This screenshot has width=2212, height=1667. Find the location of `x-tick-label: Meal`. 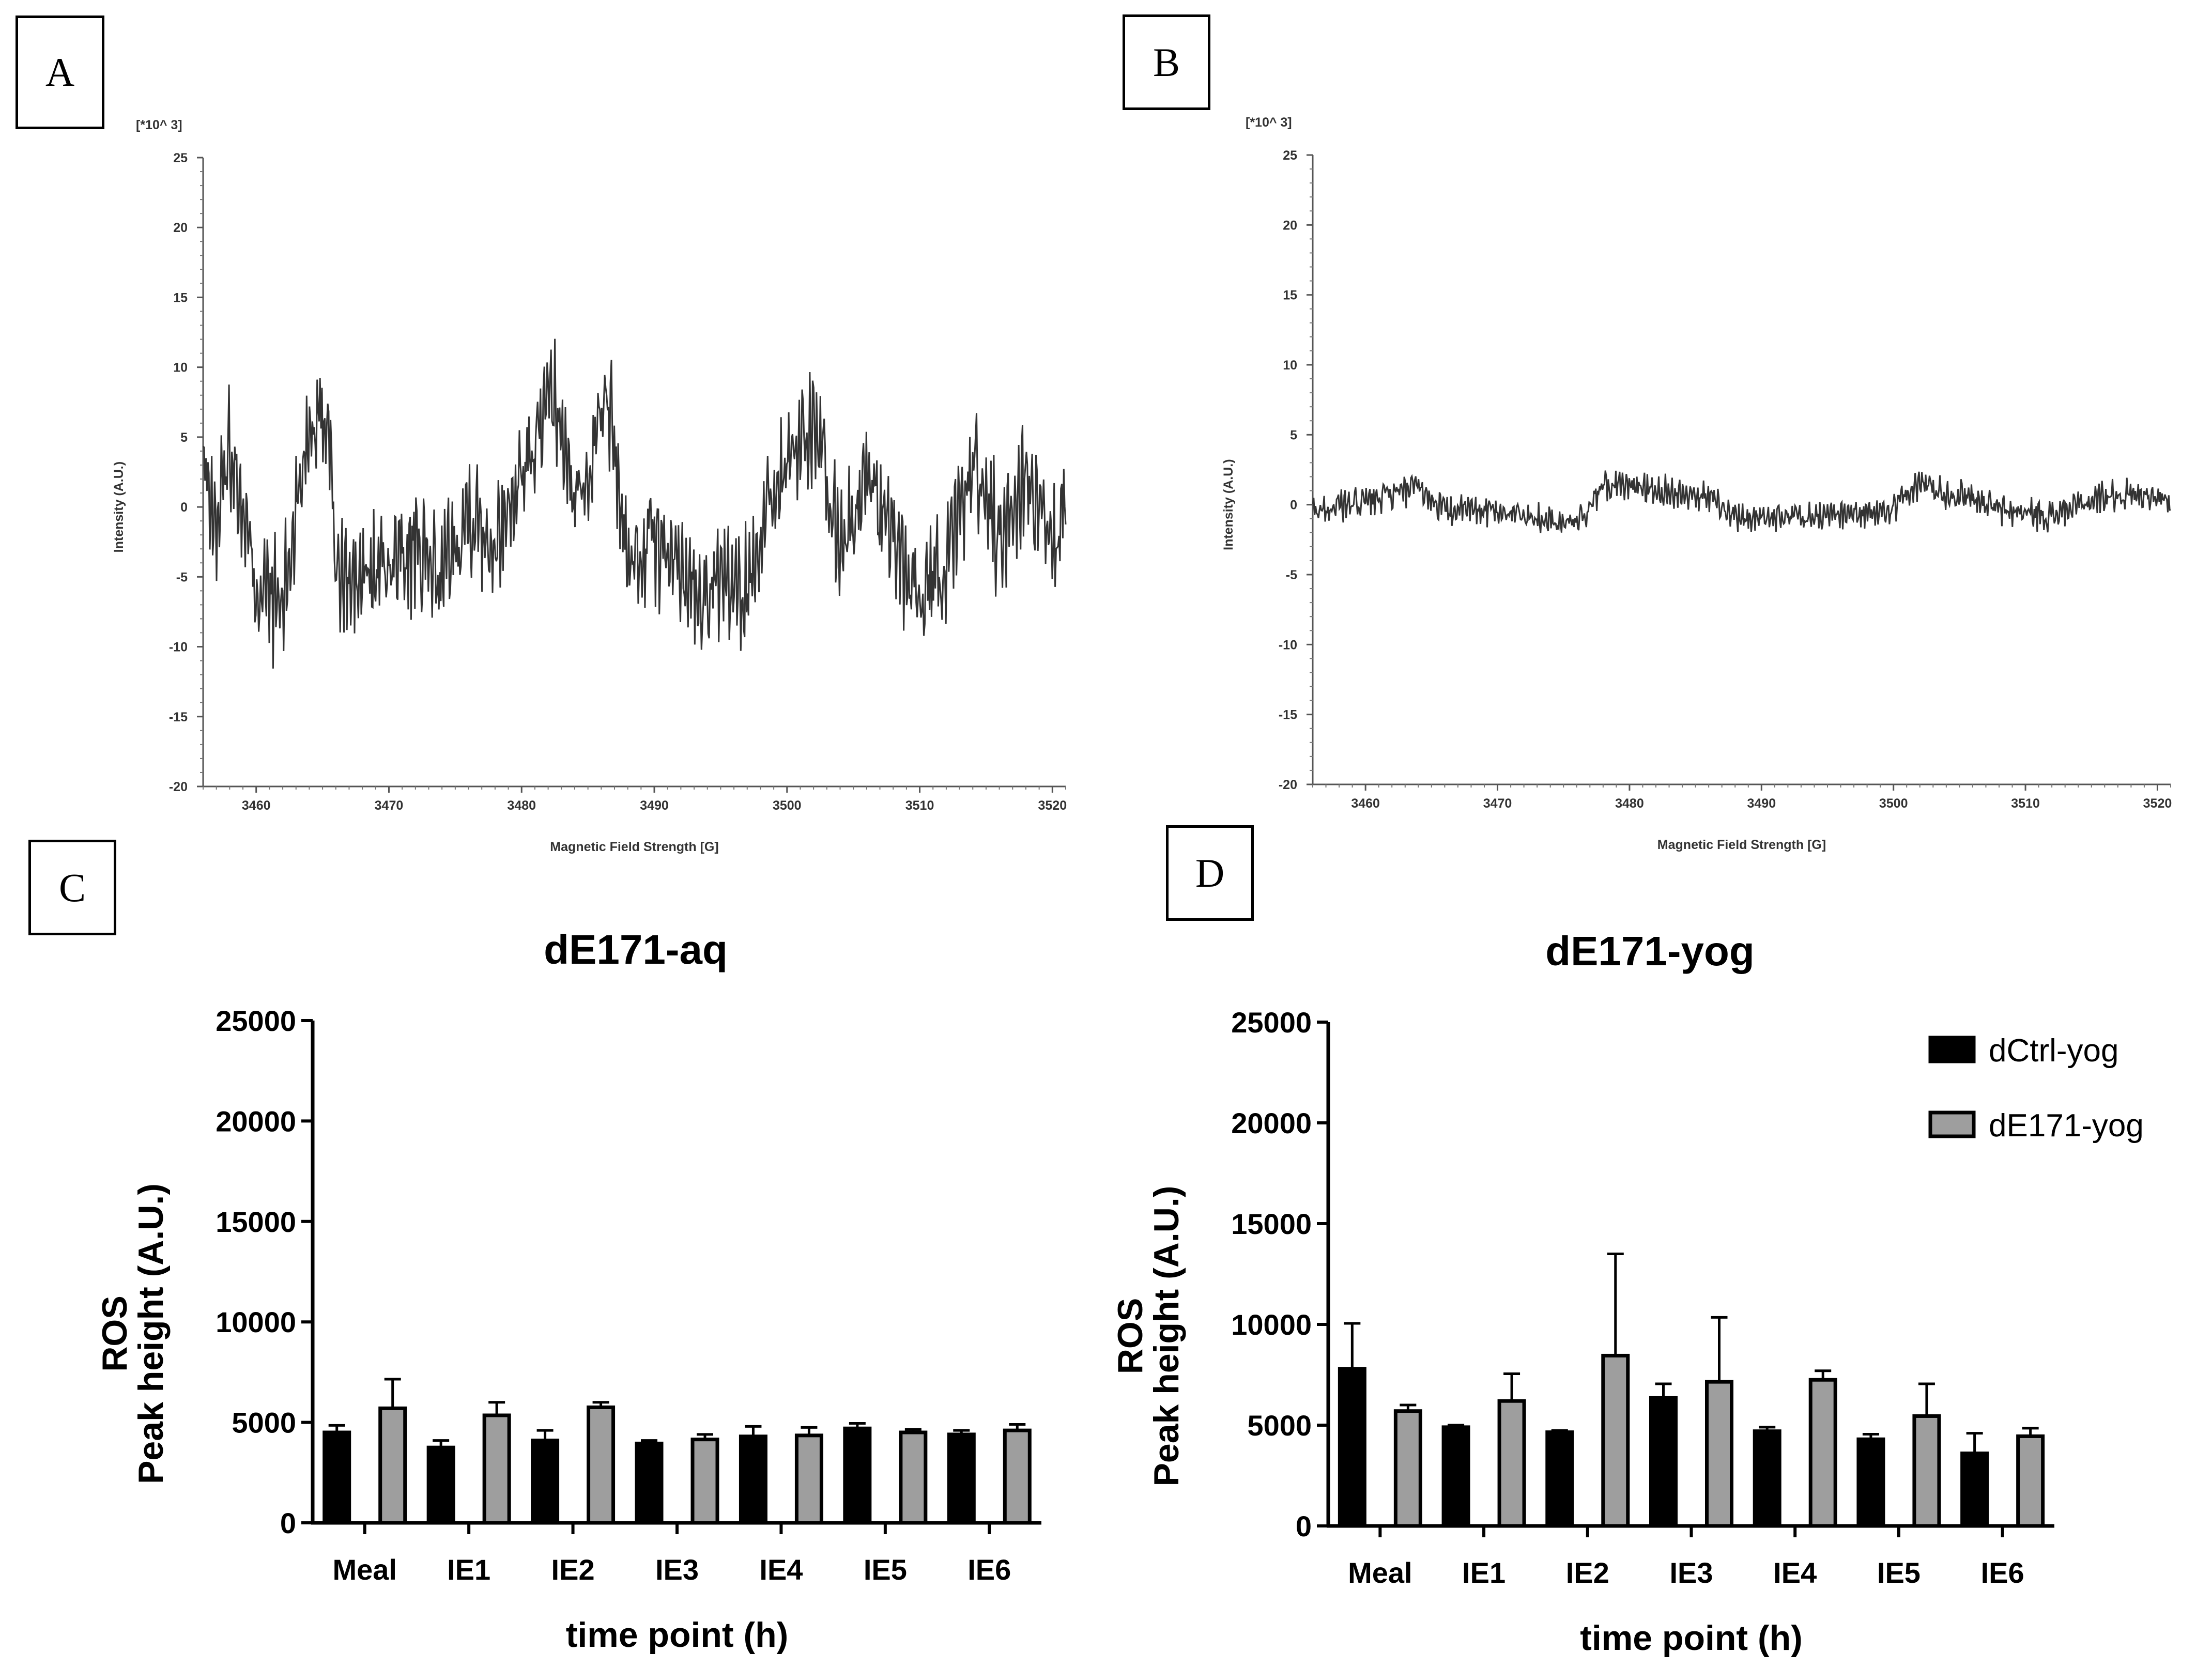

x-tick-label: Meal is located at coordinates (364, 1569).